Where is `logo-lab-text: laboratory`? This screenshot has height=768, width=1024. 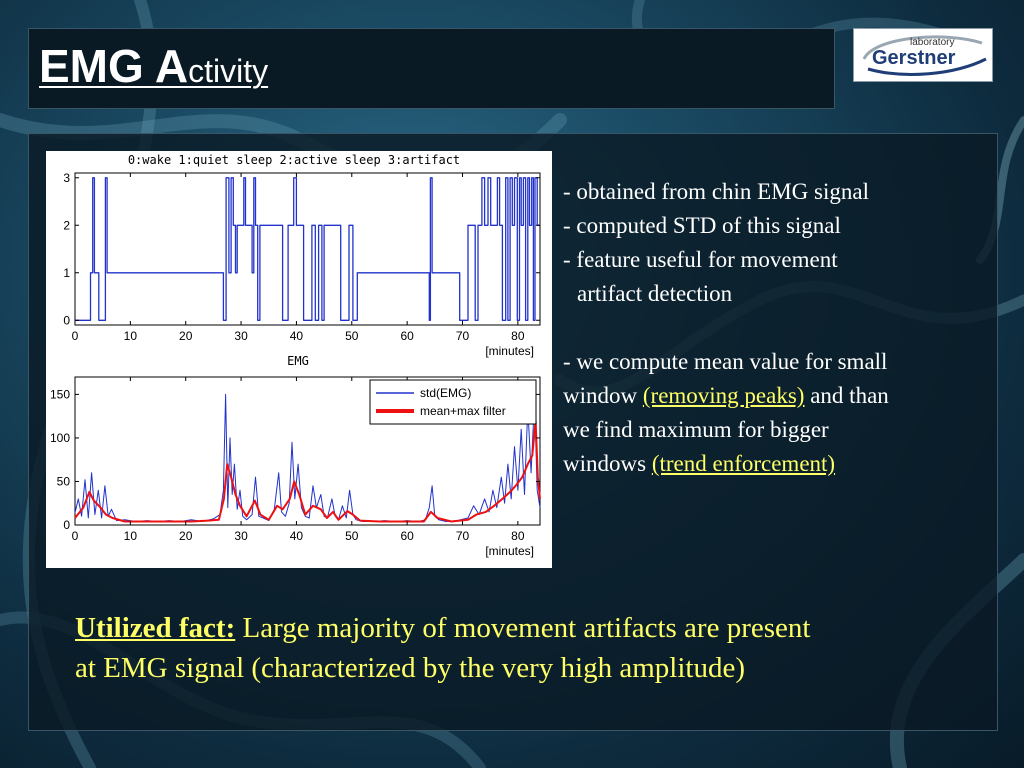 logo-lab-text: laboratory is located at coordinates (932, 42).